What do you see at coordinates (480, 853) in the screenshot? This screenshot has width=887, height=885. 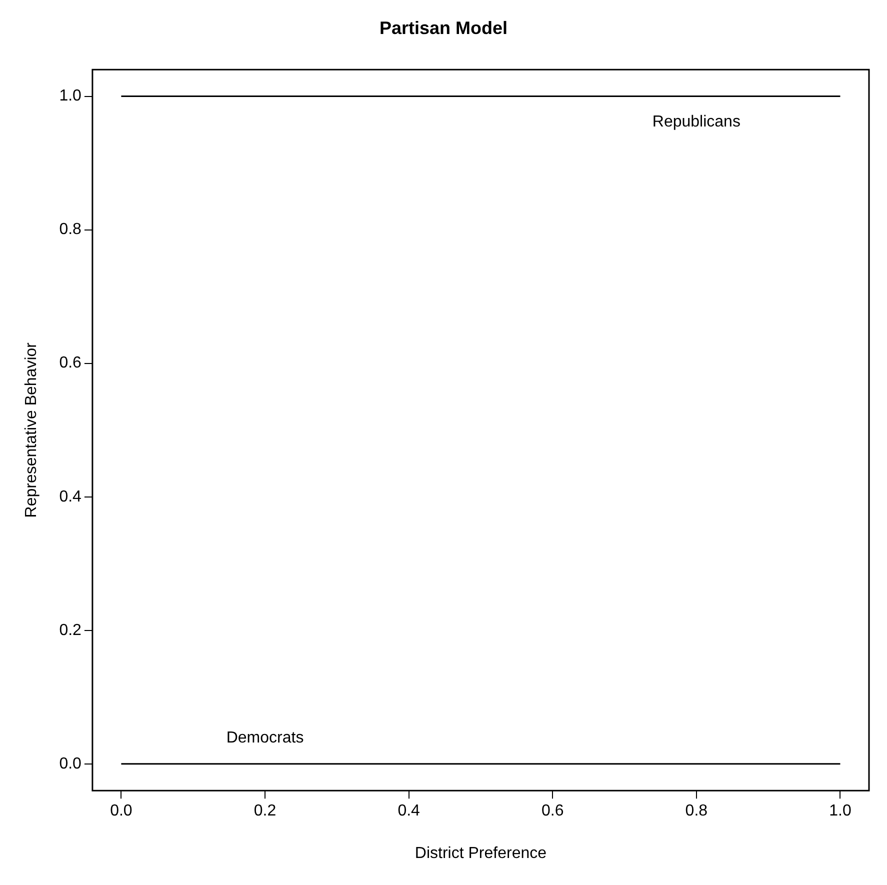 I see `x-axis-title: District Preference` at bounding box center [480, 853].